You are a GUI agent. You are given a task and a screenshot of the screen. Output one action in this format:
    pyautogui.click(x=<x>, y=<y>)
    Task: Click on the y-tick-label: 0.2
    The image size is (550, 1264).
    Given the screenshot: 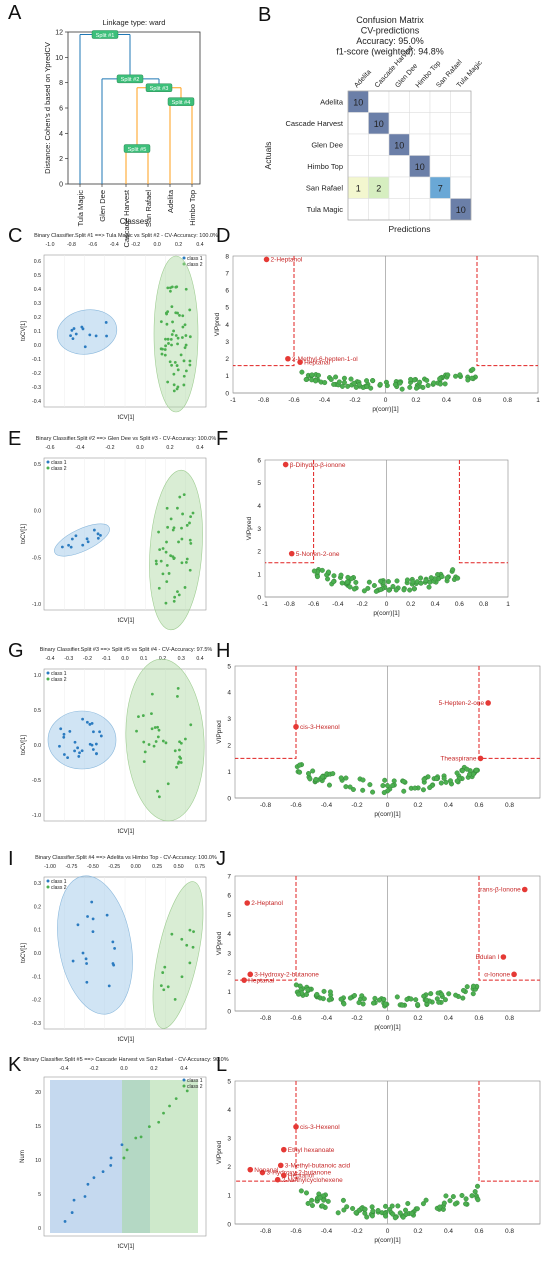 What is the action you would take?
    pyautogui.click(x=37, y=318)
    